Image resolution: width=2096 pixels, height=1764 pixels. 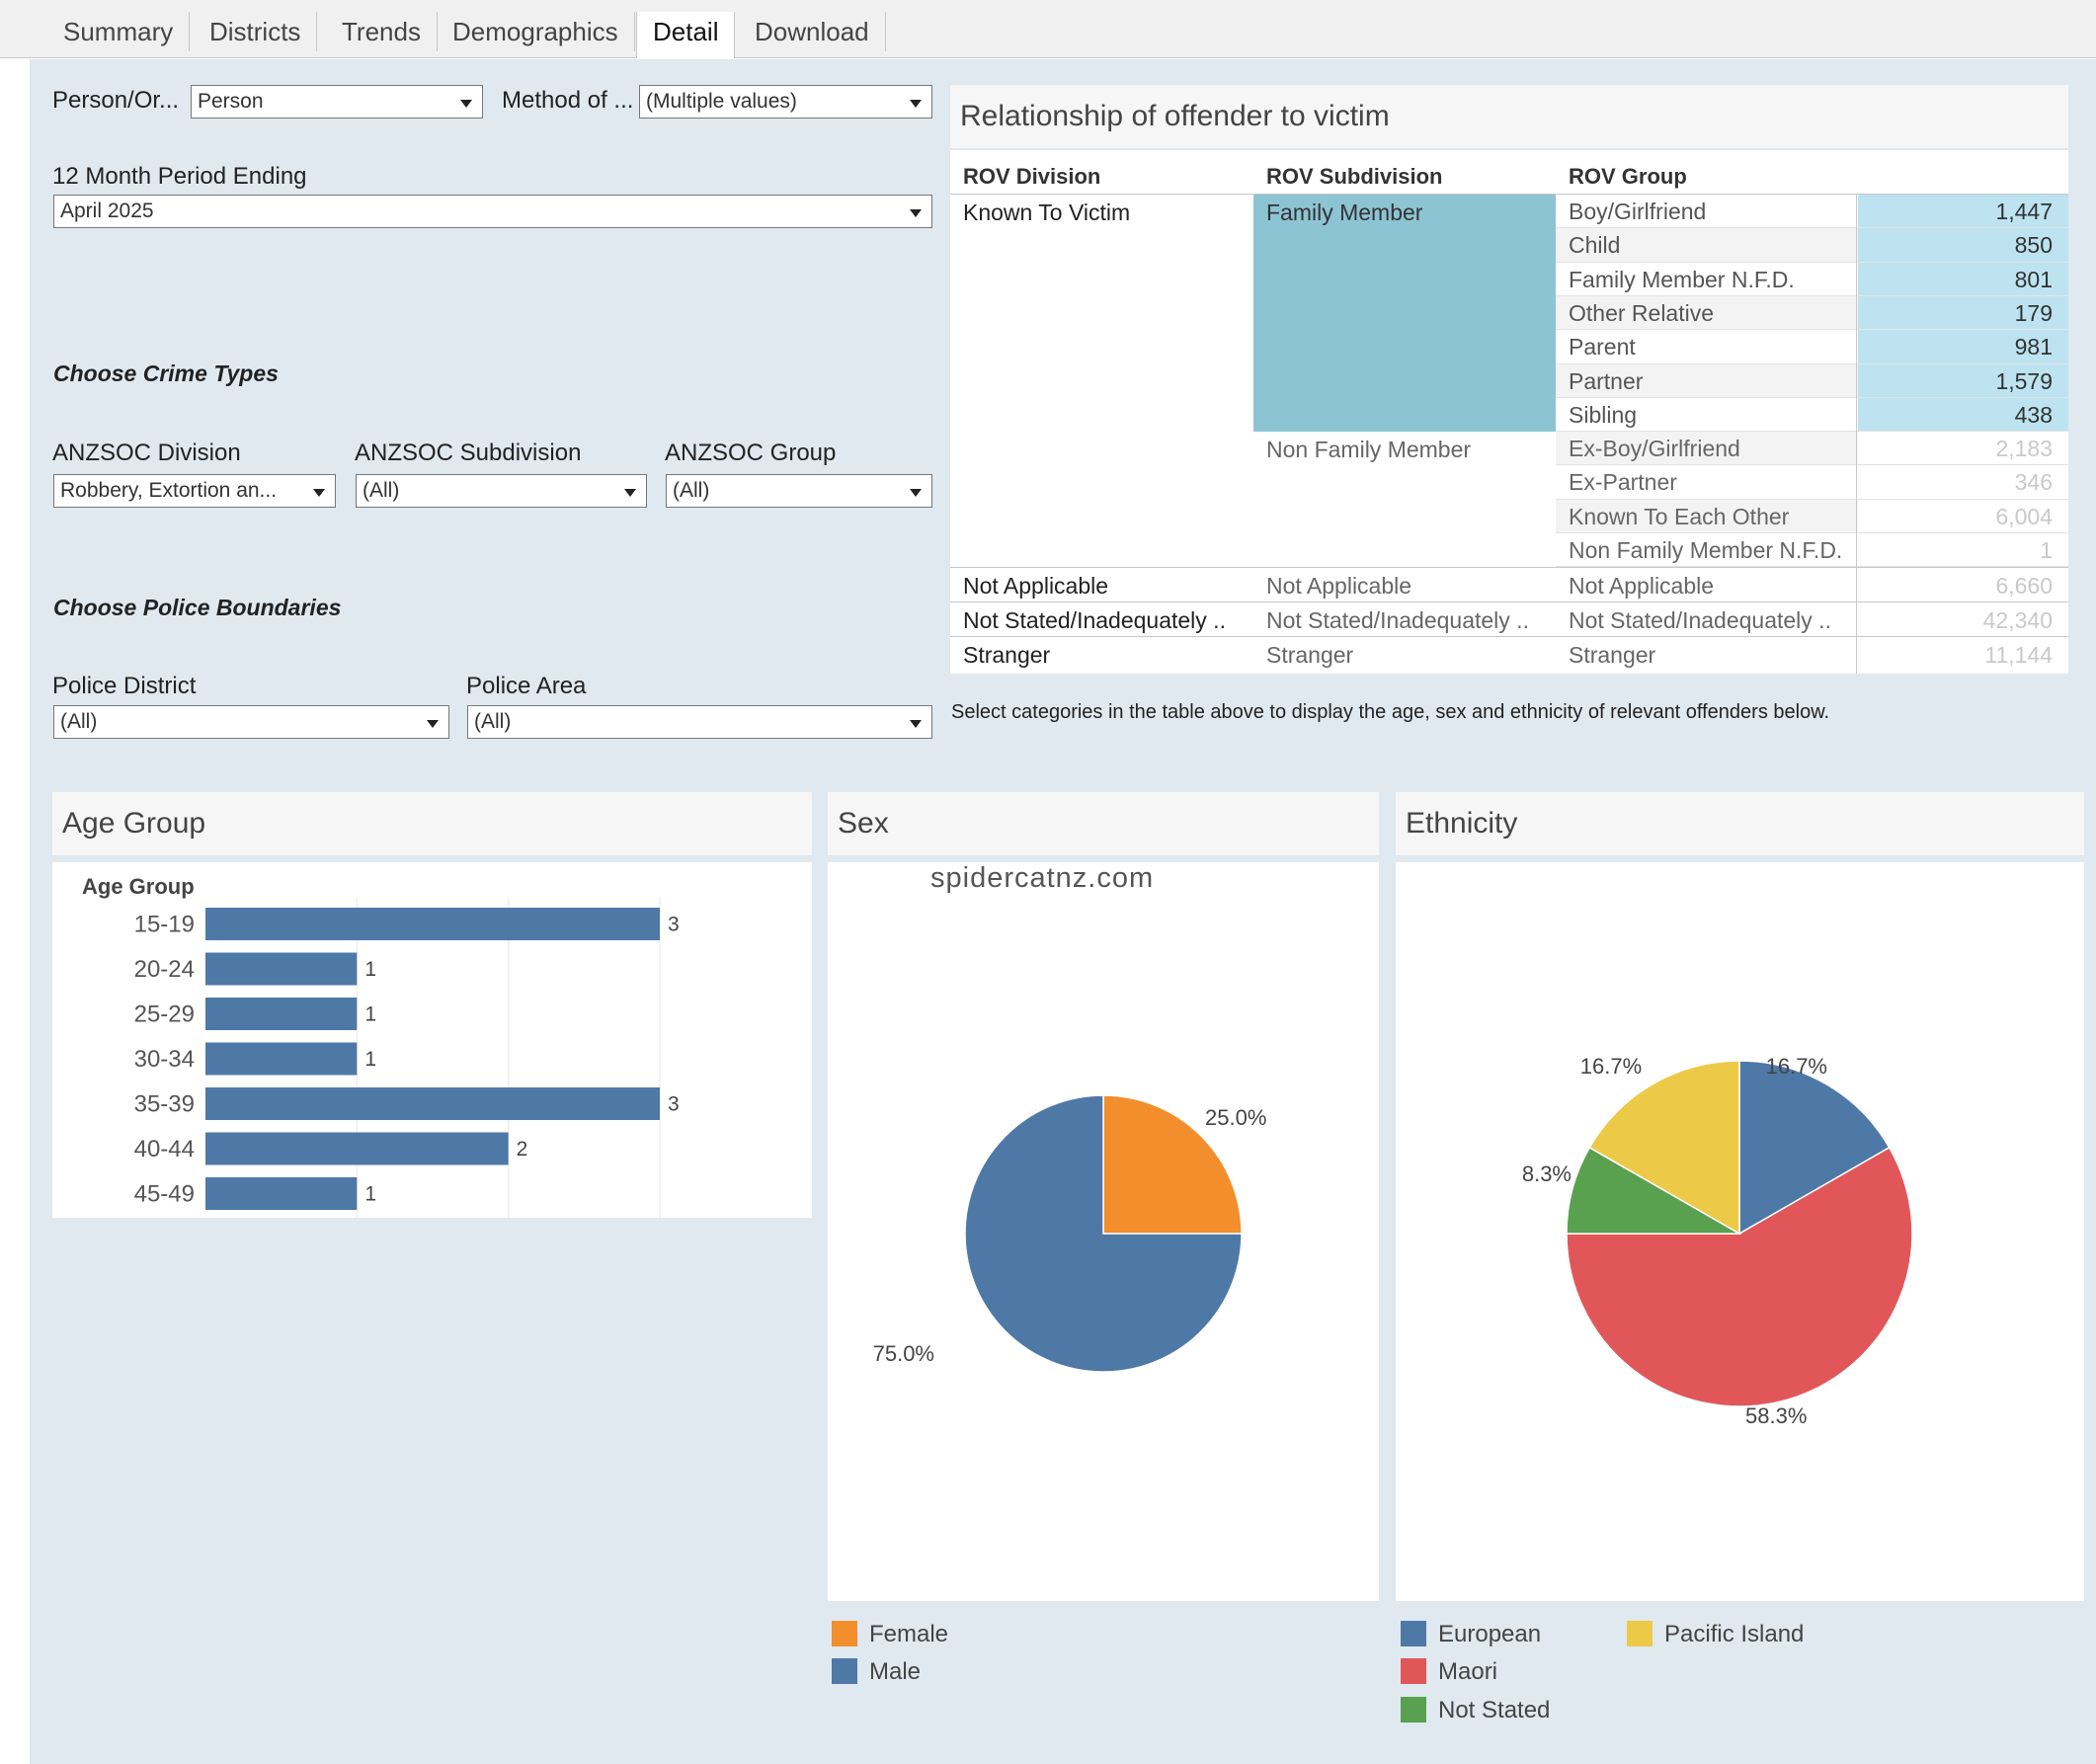 I want to click on tab-demographics: Demographics, so click(x=536, y=32).